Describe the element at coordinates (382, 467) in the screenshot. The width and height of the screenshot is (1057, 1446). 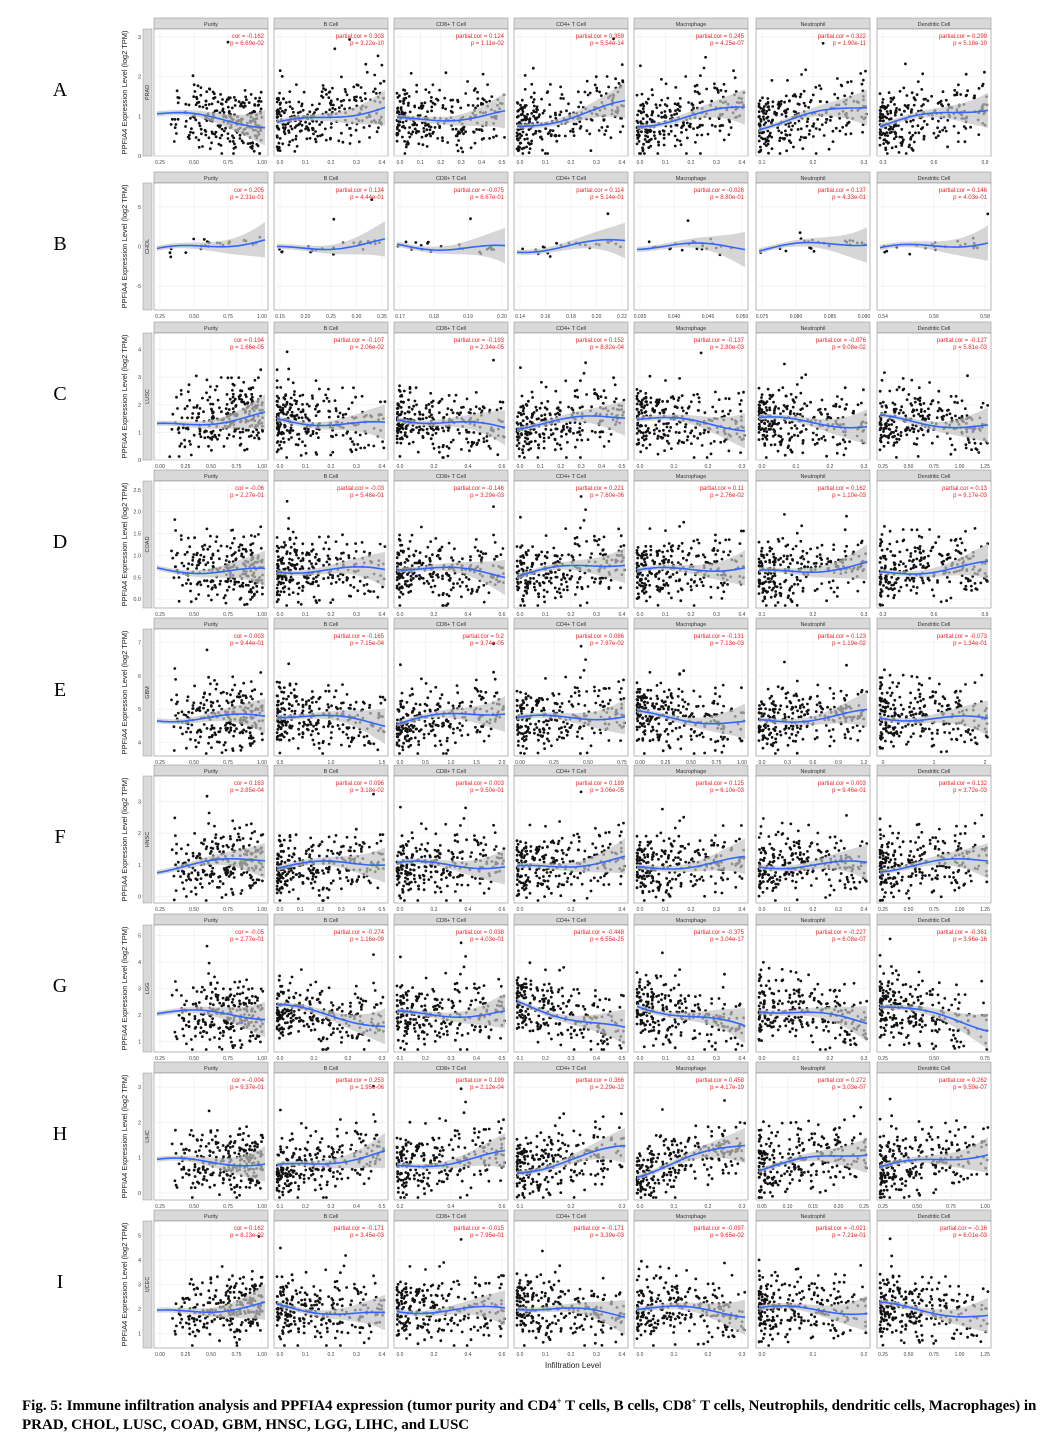
I see `x-tick-label: 0.4` at that location.